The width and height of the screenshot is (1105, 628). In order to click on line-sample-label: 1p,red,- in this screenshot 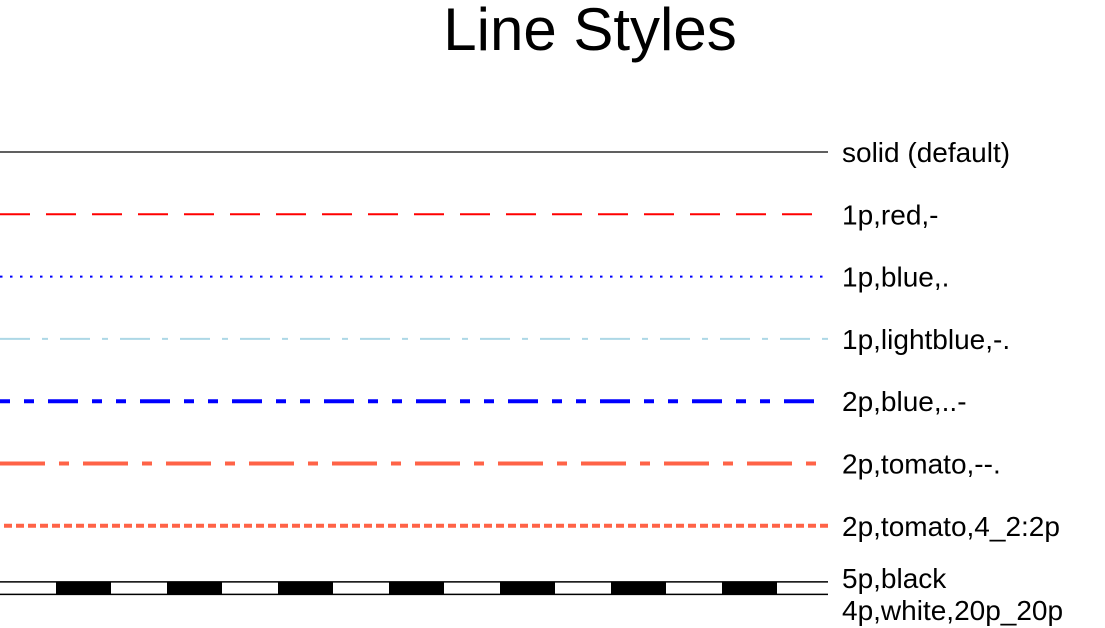, I will do `click(890, 214)`.